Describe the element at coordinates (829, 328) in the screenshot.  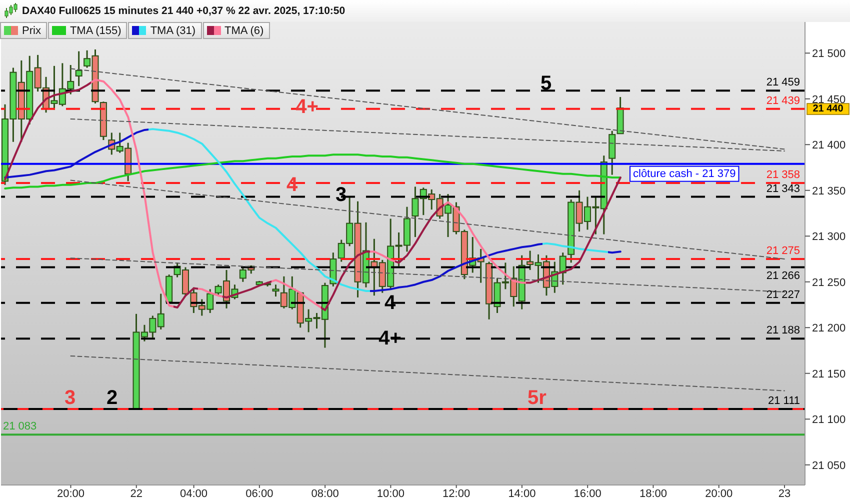
I see `y-tick-label: 21 200` at that location.